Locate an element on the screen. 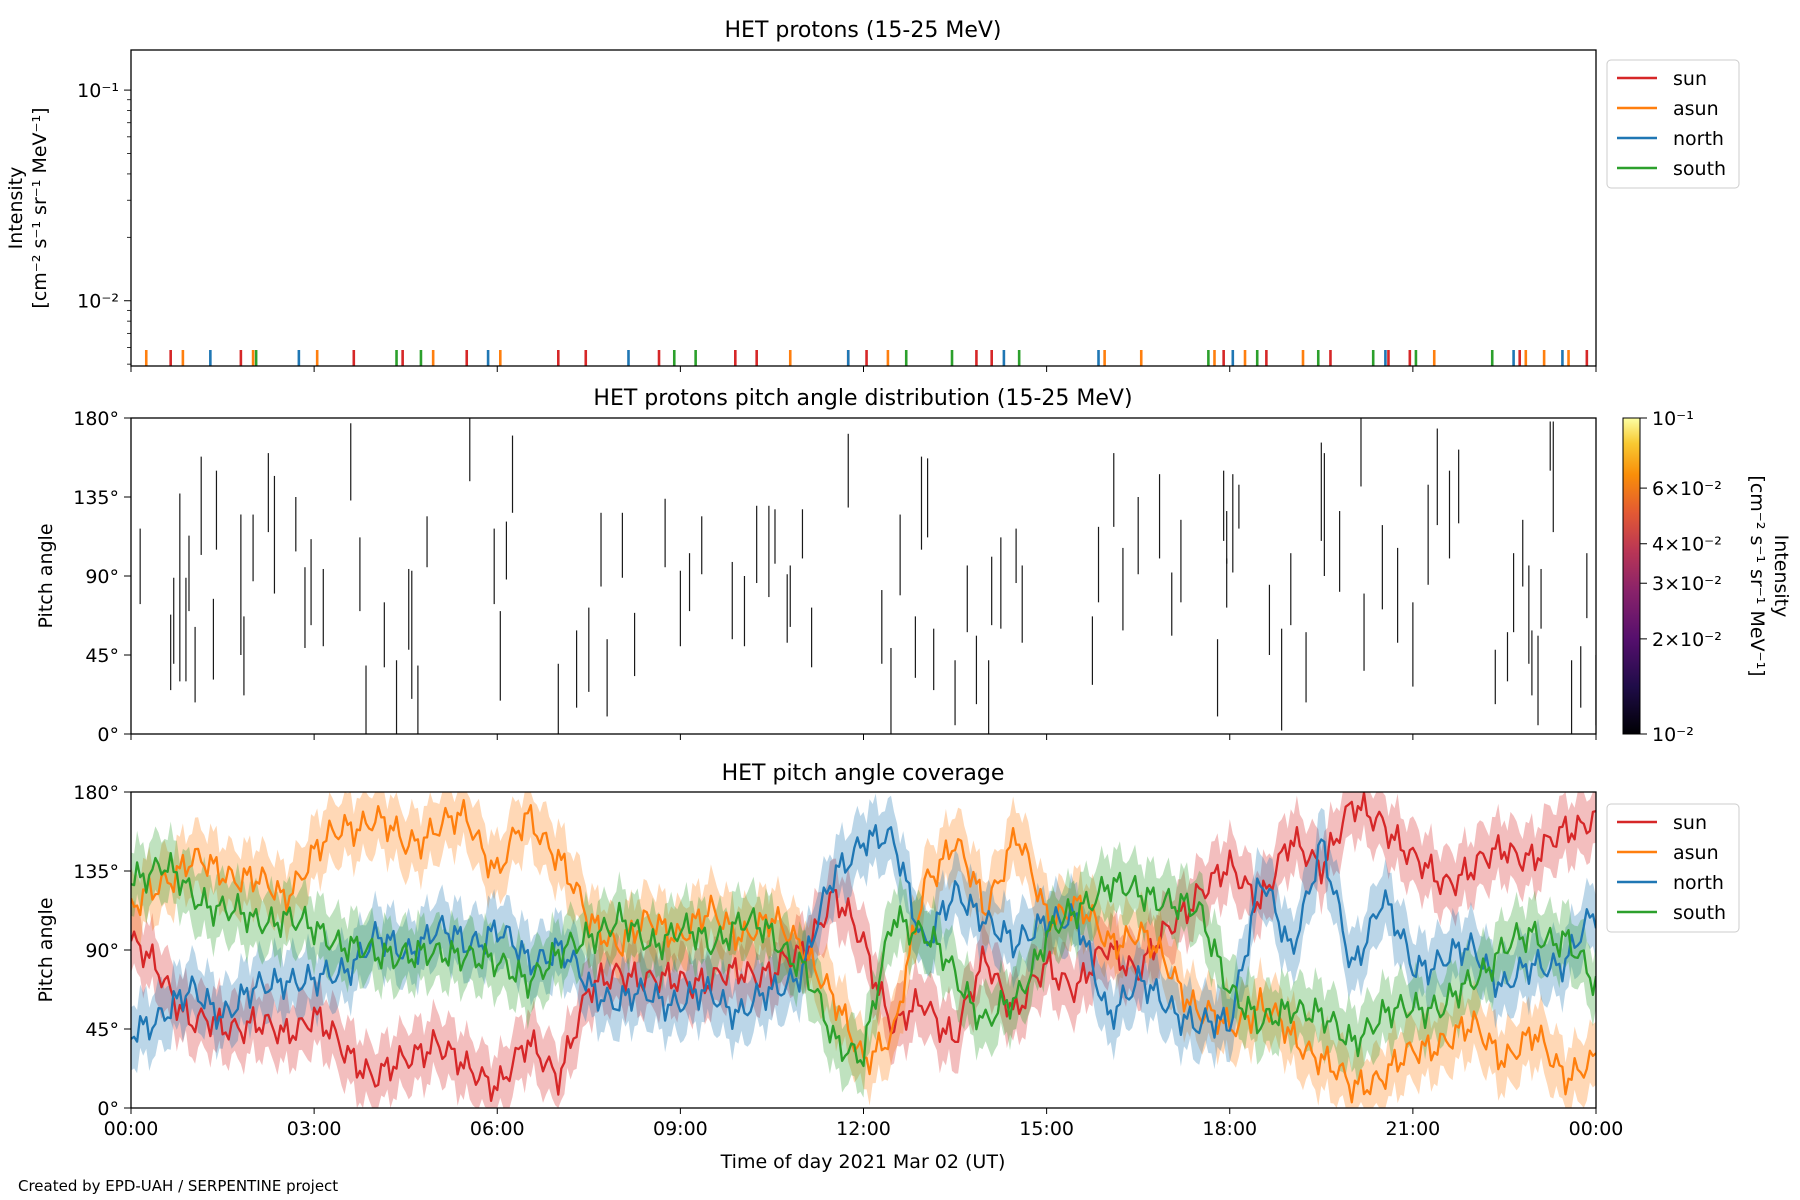 The width and height of the screenshot is (1800, 1200). y-tick-label: 10⁻² is located at coordinates (98, 302).